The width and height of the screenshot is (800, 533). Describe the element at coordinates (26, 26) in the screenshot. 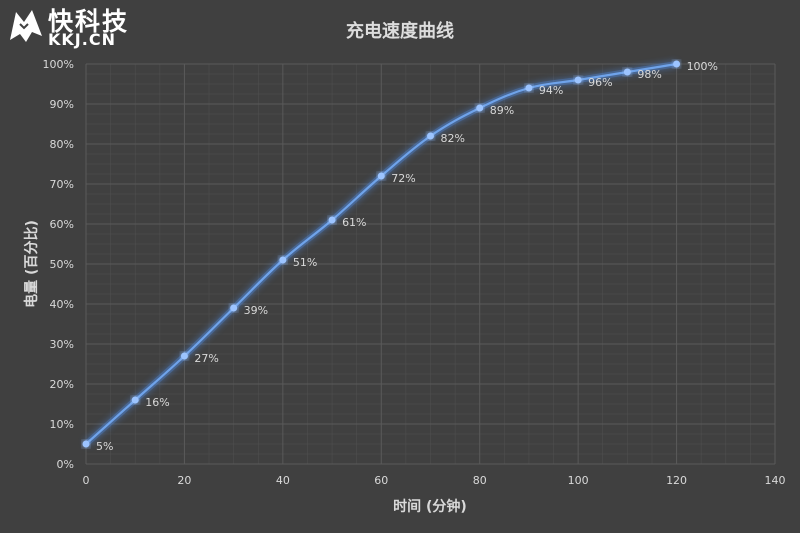

I see `wolf-head-icon` at that location.